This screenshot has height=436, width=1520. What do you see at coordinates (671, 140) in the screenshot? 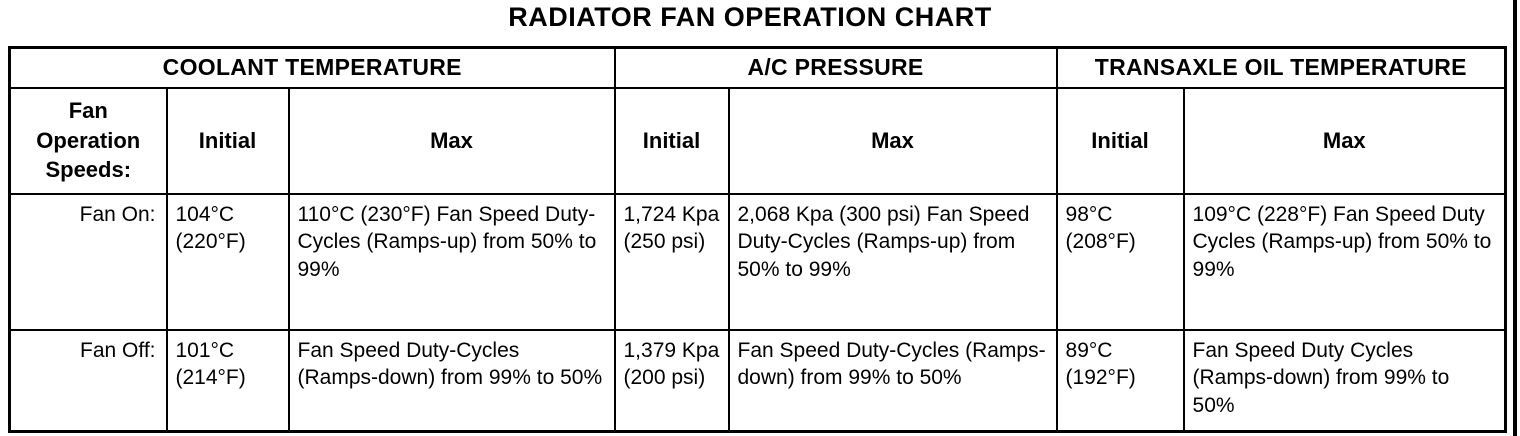
I see `col-header-ac-initial: Initial` at bounding box center [671, 140].